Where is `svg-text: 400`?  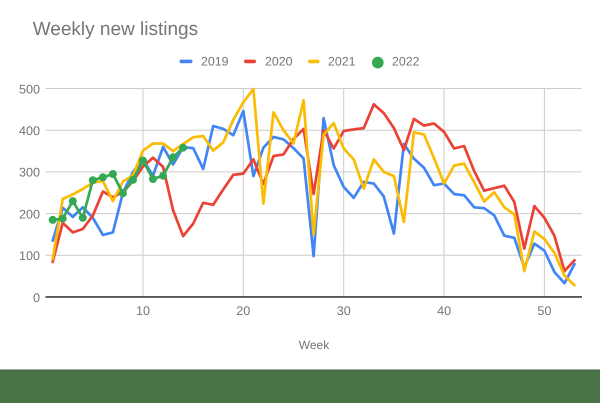 svg-text: 400 is located at coordinates (29, 131).